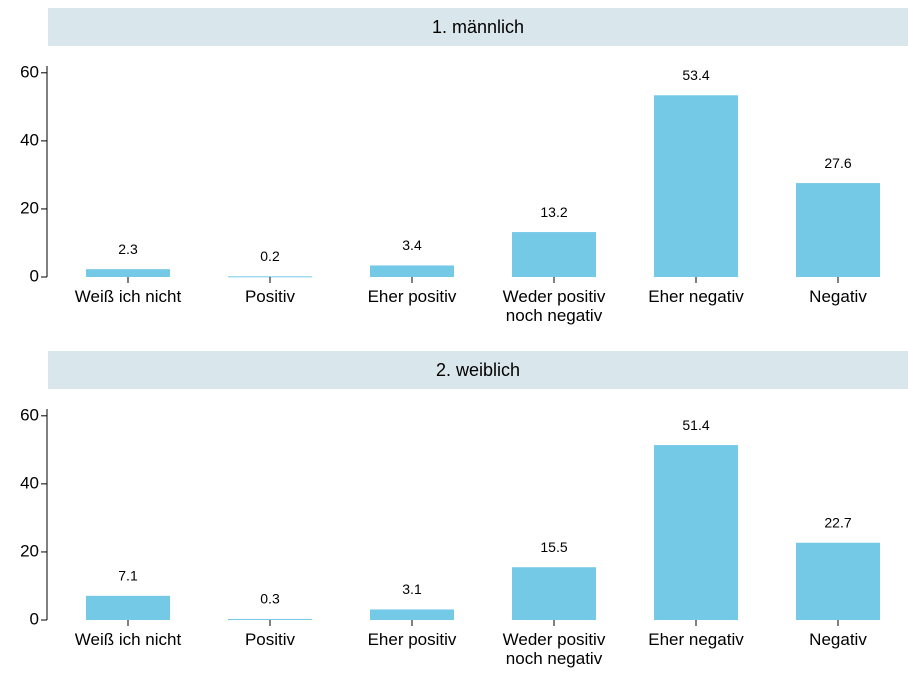  I want to click on panel-title: 1. männlich, so click(478, 27).